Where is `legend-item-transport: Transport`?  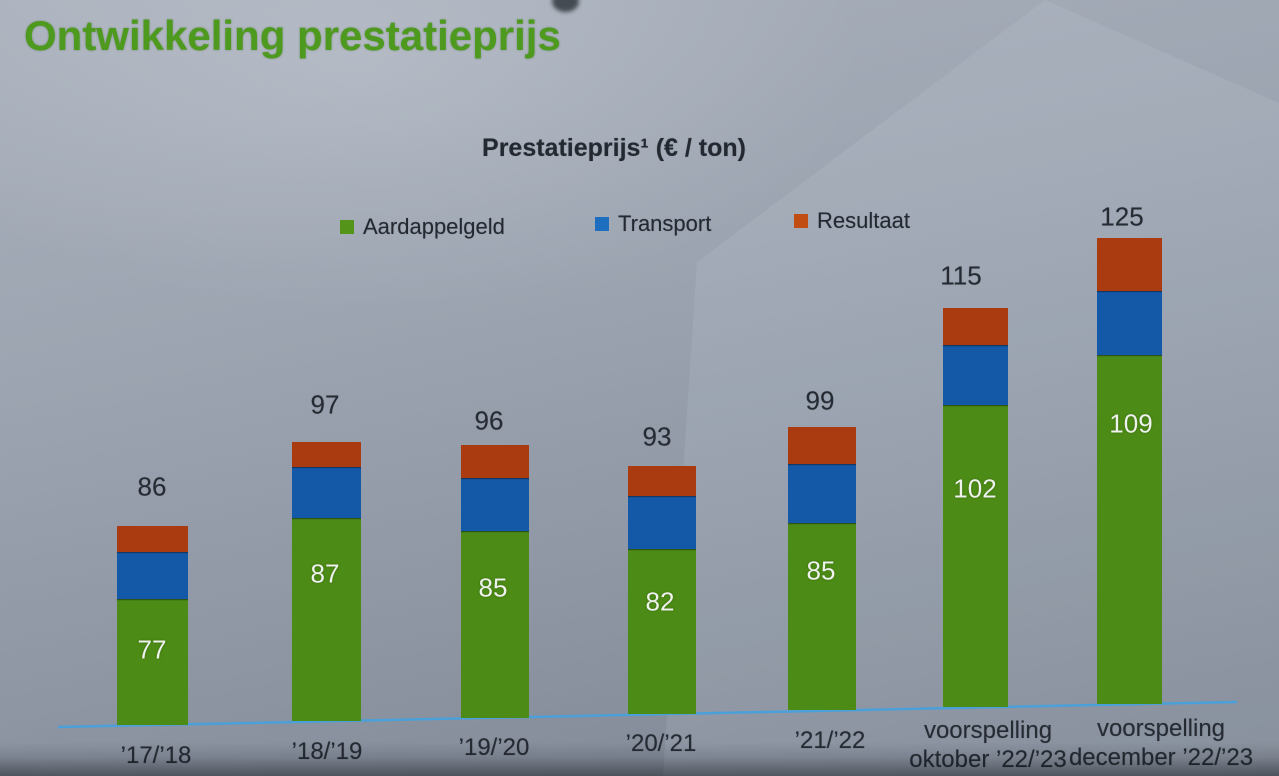
legend-item-transport: Transport is located at coordinates (653, 224).